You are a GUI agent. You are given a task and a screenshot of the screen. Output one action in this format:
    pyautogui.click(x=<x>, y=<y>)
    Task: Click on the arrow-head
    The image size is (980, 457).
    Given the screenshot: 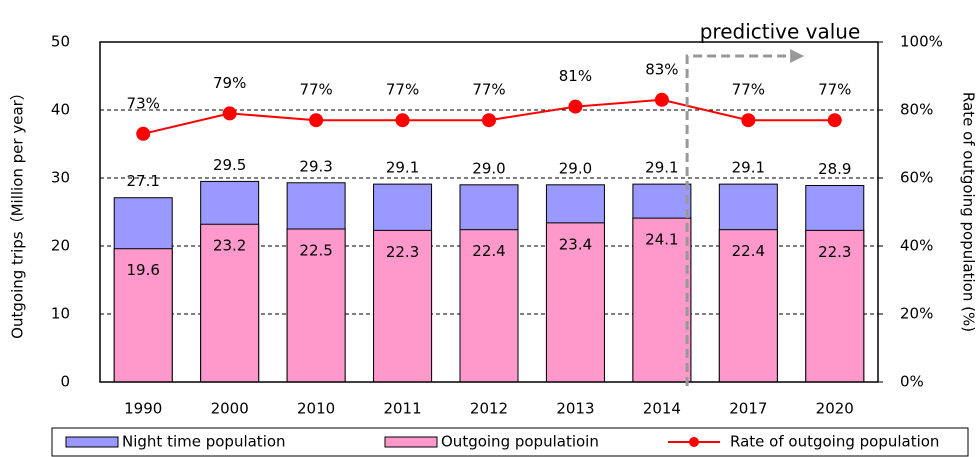 What is the action you would take?
    pyautogui.click(x=797, y=56)
    